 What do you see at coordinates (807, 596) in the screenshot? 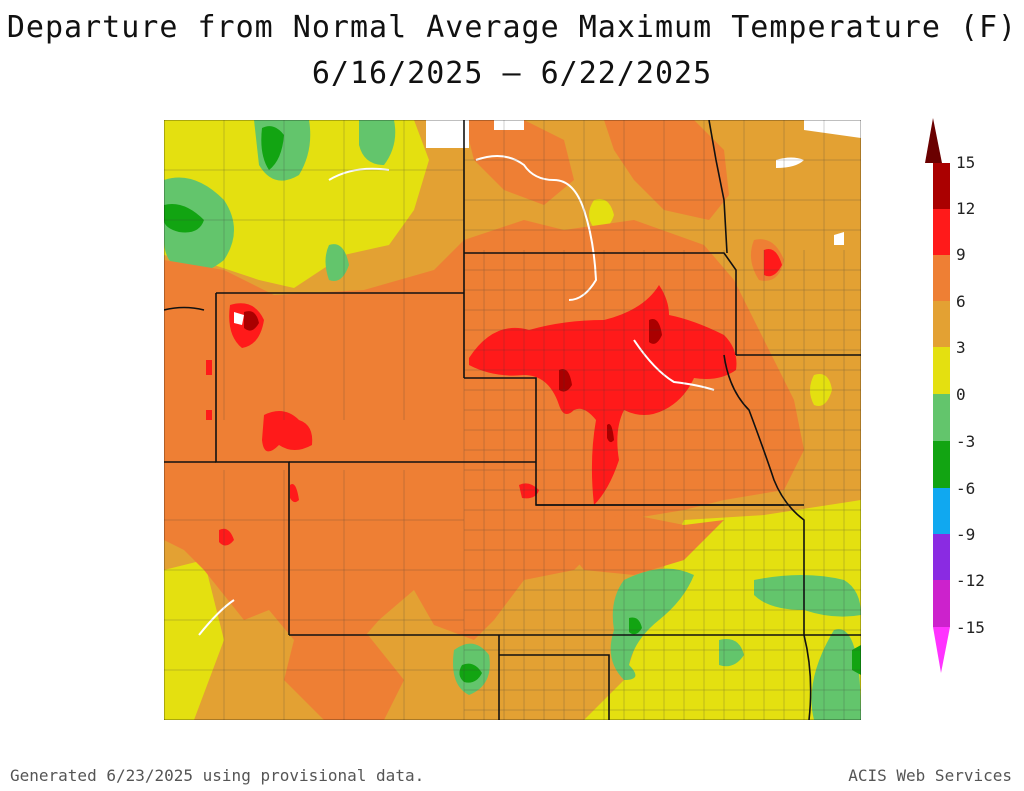
I see `zone-neg3-to-0-missouri` at bounding box center [807, 596].